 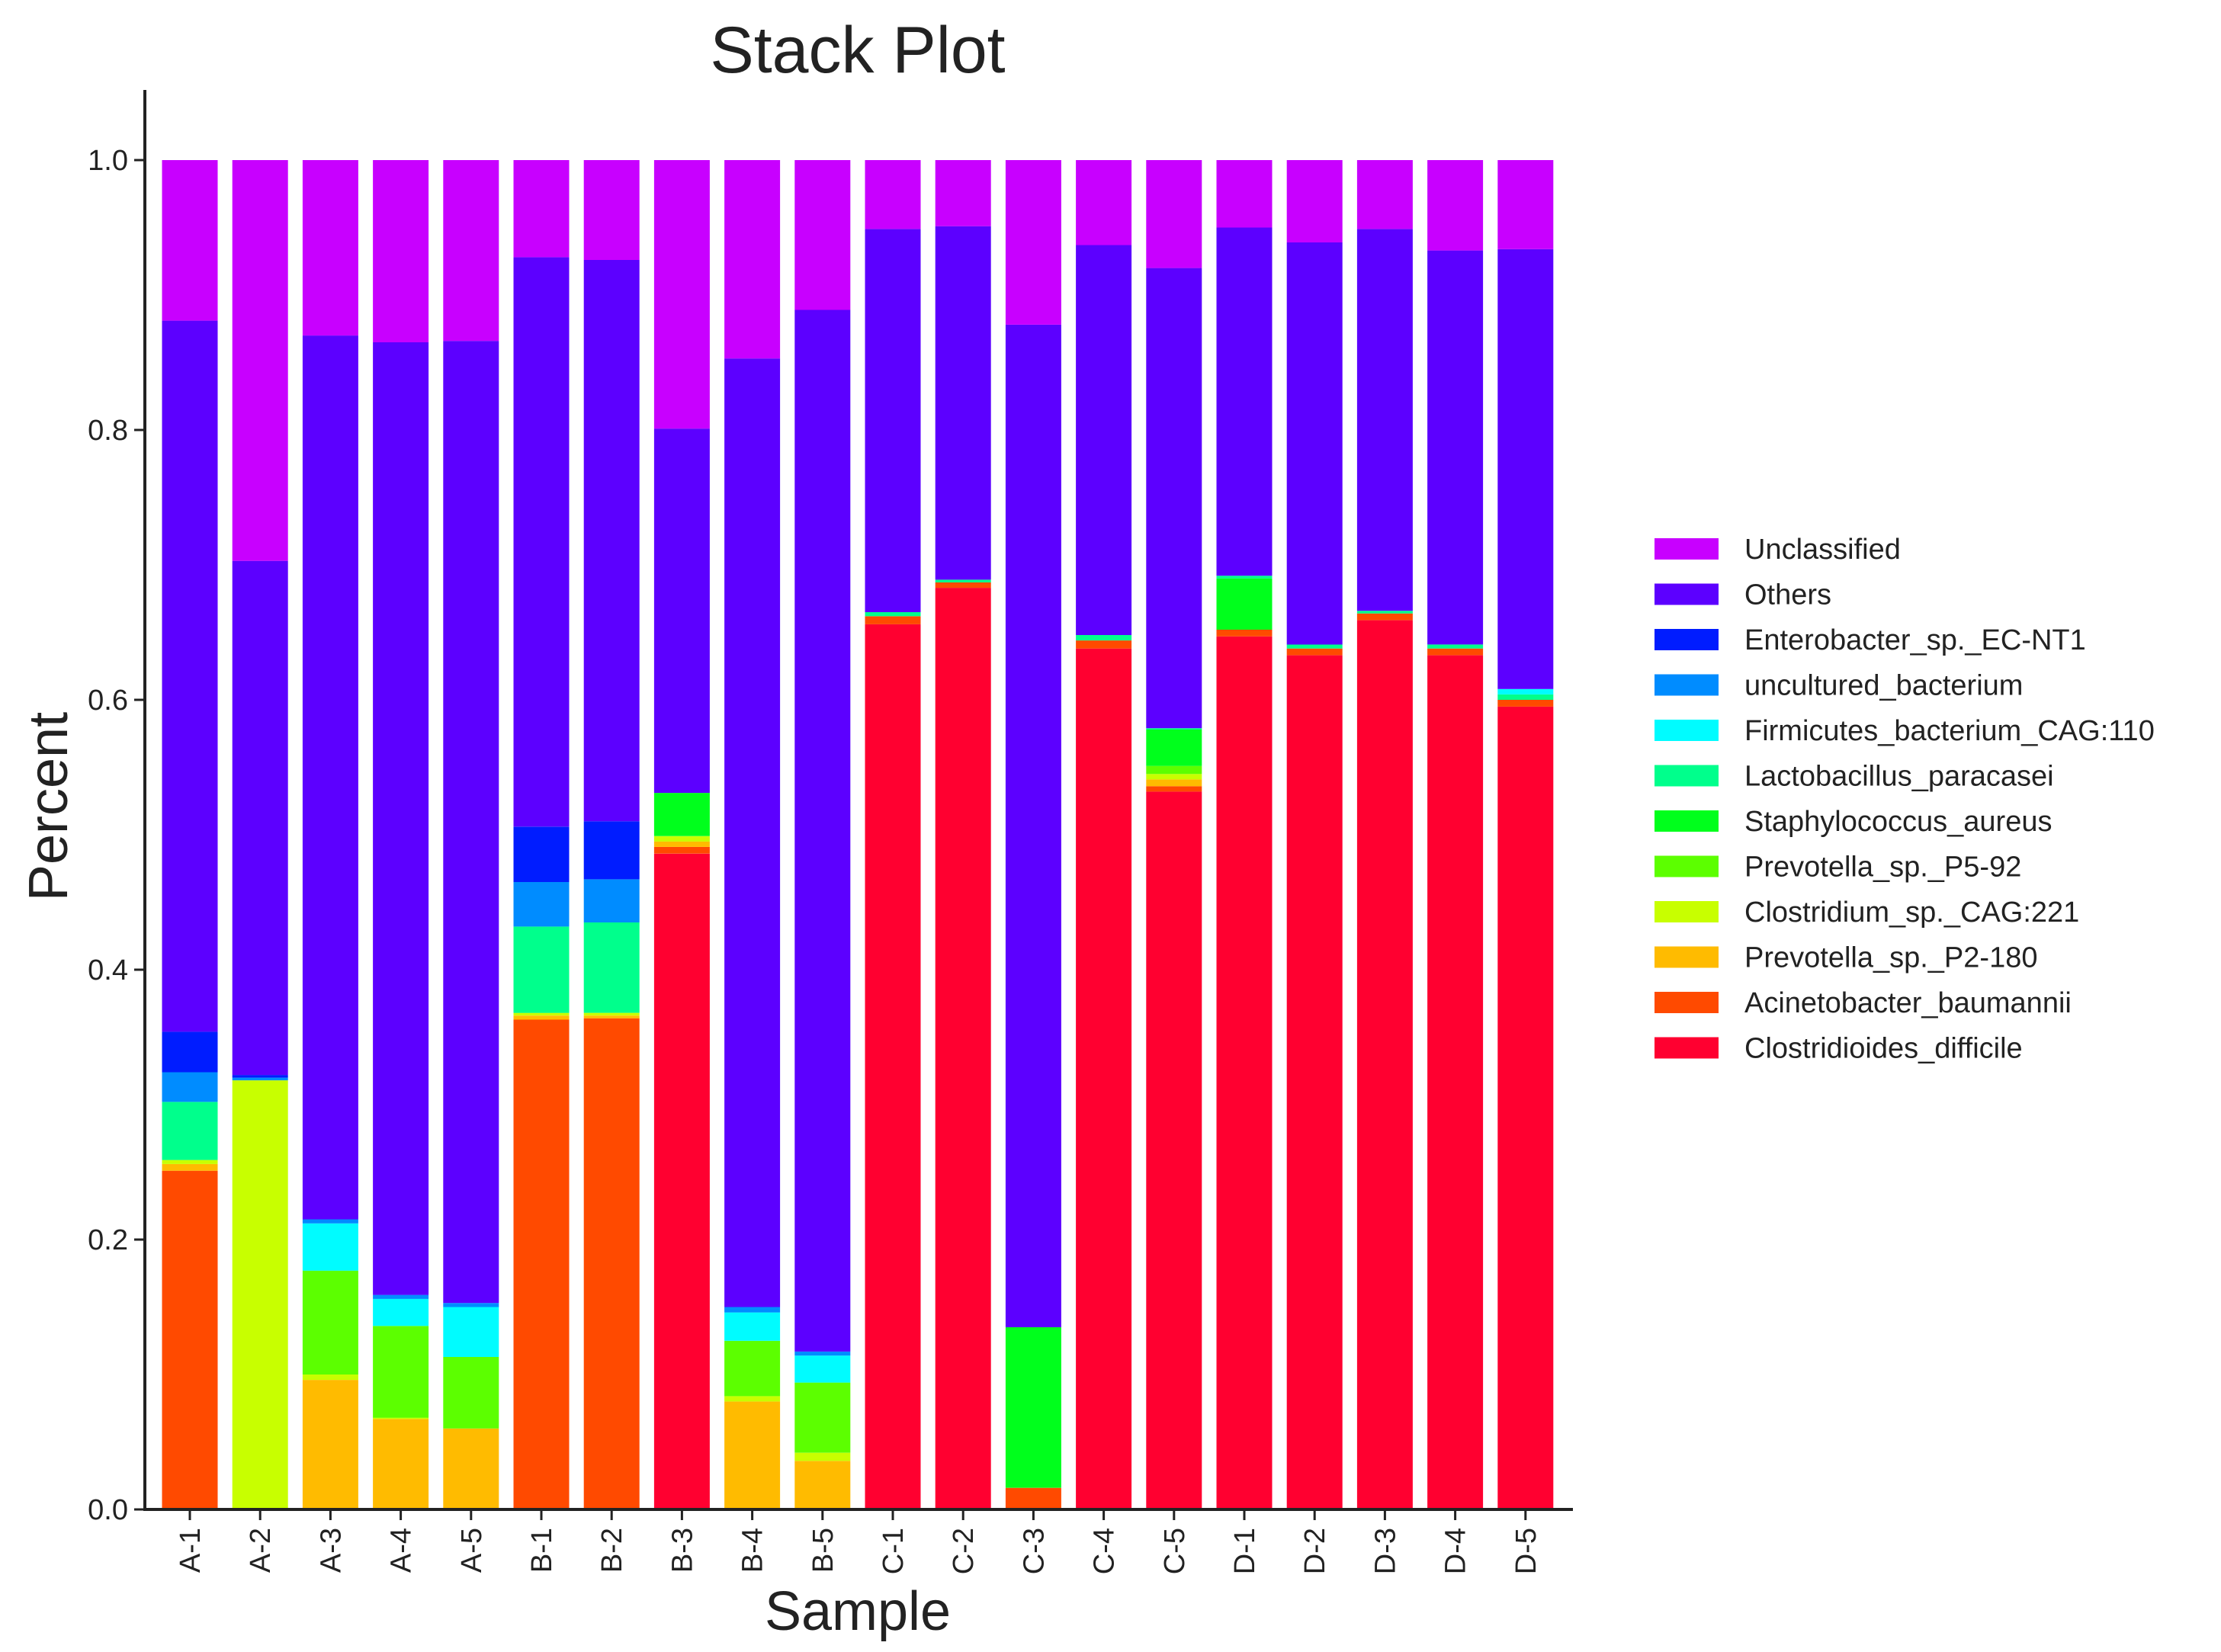 What do you see at coordinates (1385, 617) in the screenshot?
I see `bar-segment-D-3-Acinetobacter_baumannii` at bounding box center [1385, 617].